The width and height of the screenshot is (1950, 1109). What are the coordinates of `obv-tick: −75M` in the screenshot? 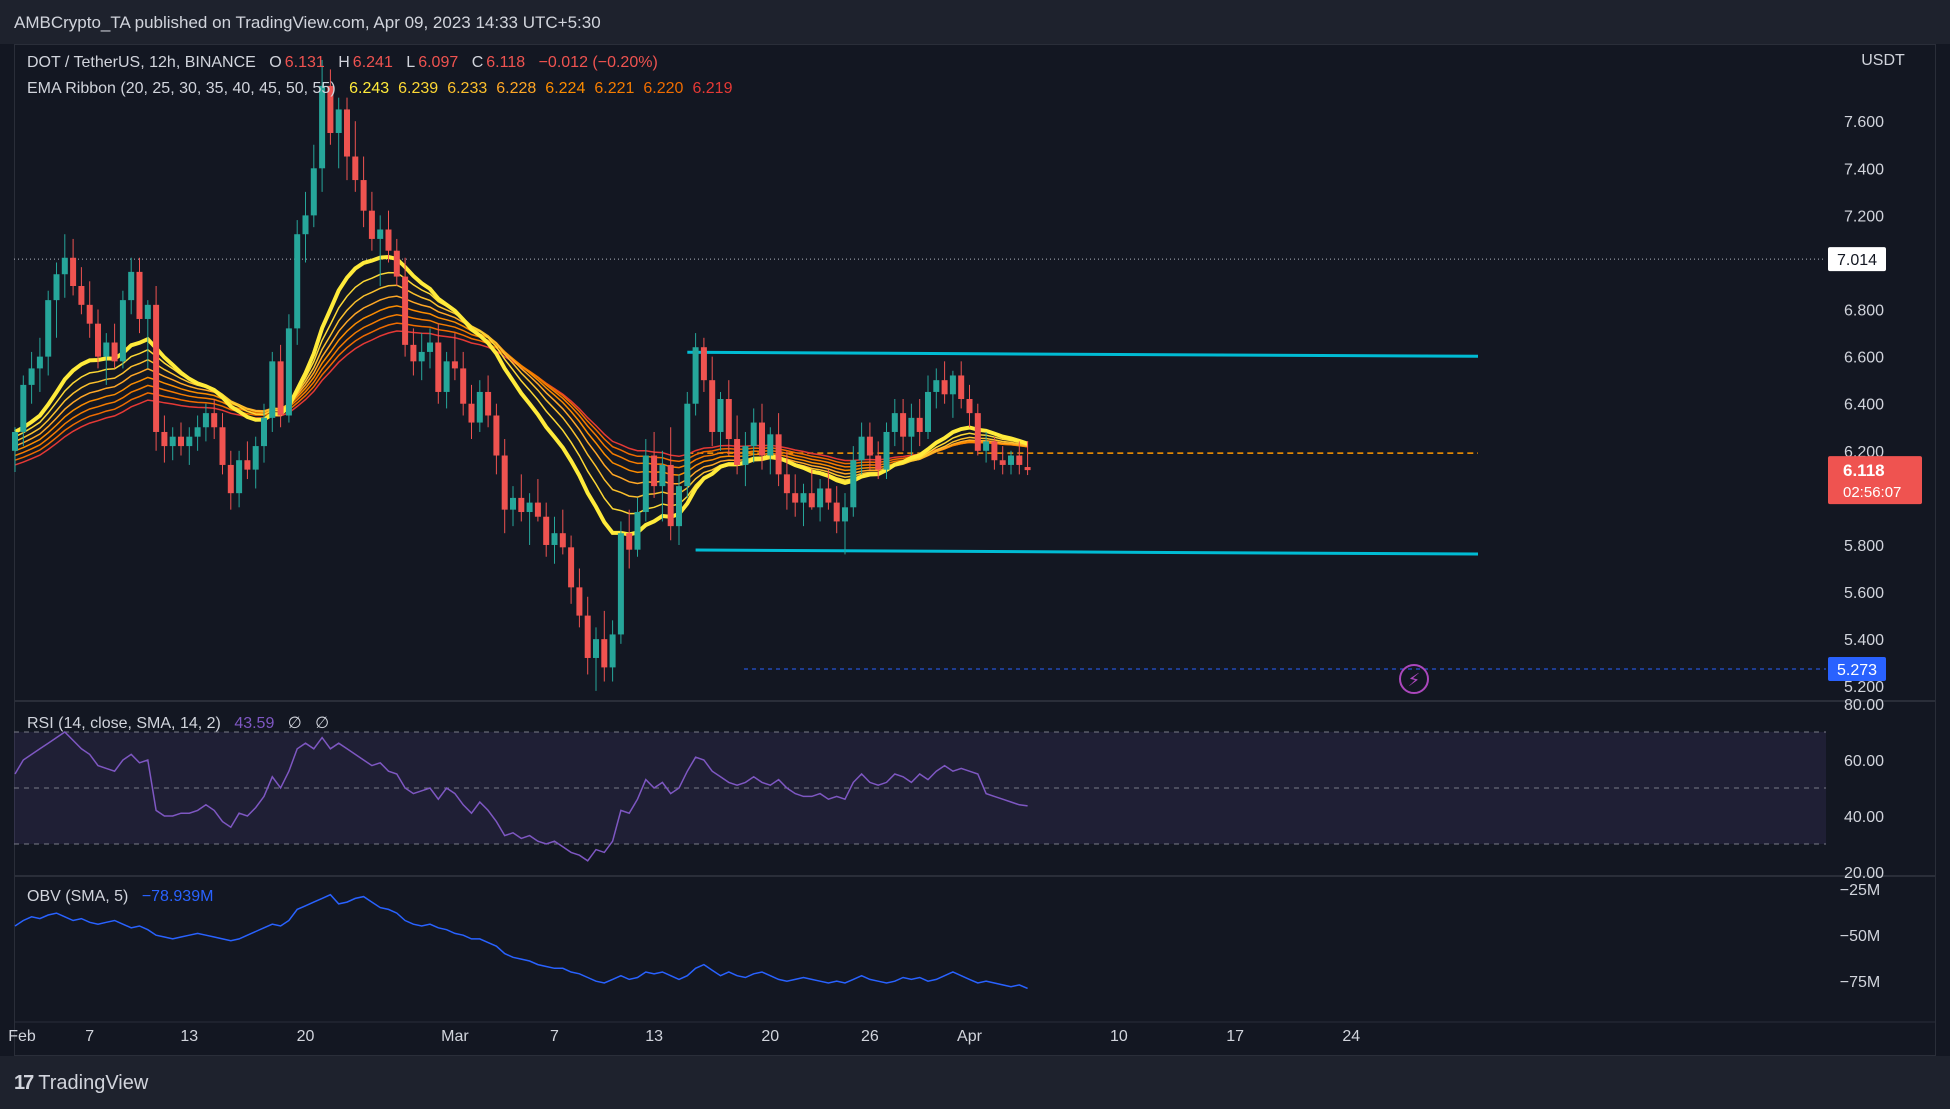 It's located at (1860, 982).